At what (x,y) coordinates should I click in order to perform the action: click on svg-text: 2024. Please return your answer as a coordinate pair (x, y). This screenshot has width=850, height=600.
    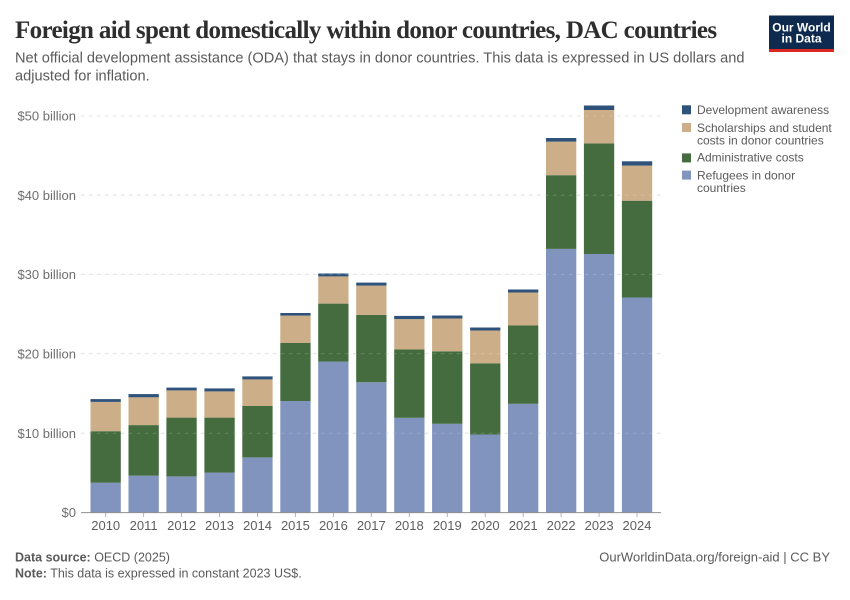
    Looking at the image, I should click on (637, 525).